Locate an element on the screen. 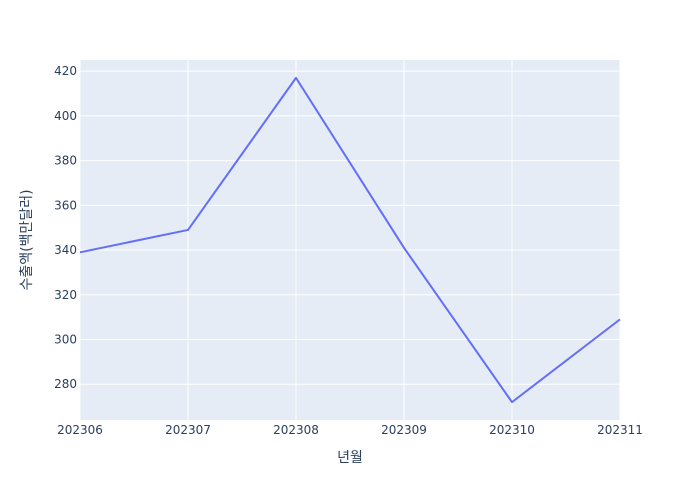  x-tick-label: 202311 is located at coordinates (620, 430).